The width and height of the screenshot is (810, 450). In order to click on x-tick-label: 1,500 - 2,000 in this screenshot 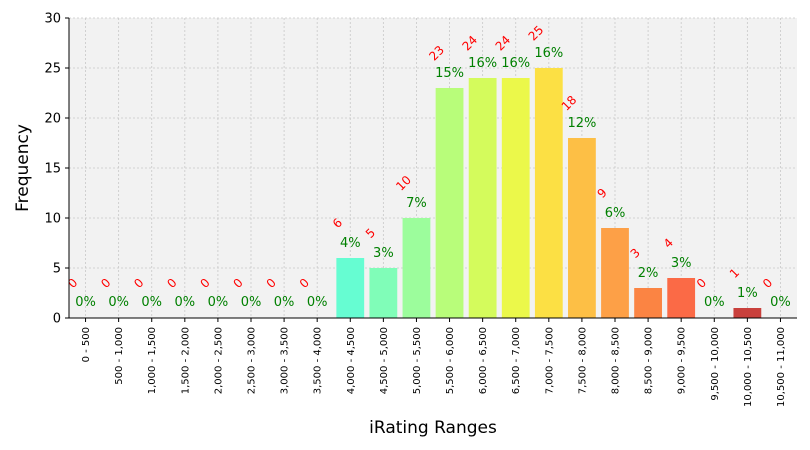, I will do `click(185, 360)`.